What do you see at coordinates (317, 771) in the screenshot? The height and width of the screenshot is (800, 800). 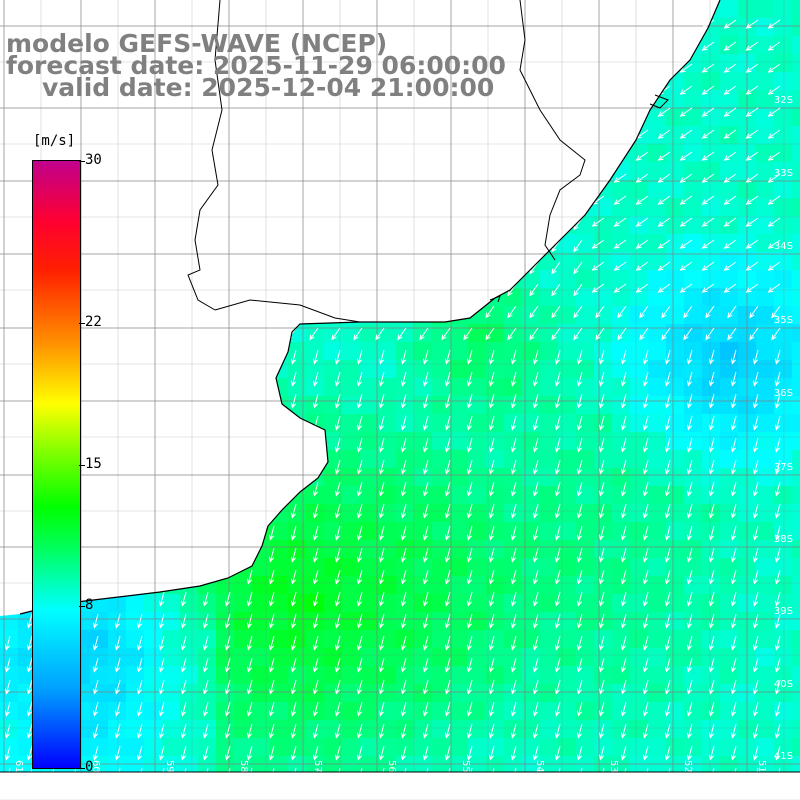 I see `lon-label: 57W` at bounding box center [317, 771].